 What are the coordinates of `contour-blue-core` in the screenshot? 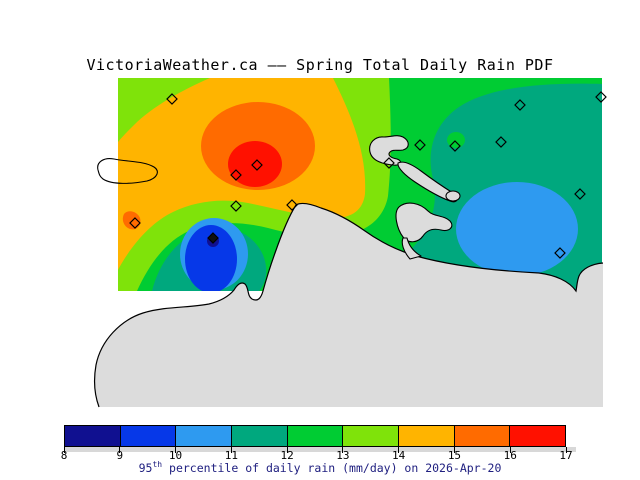 It's located at (211, 258).